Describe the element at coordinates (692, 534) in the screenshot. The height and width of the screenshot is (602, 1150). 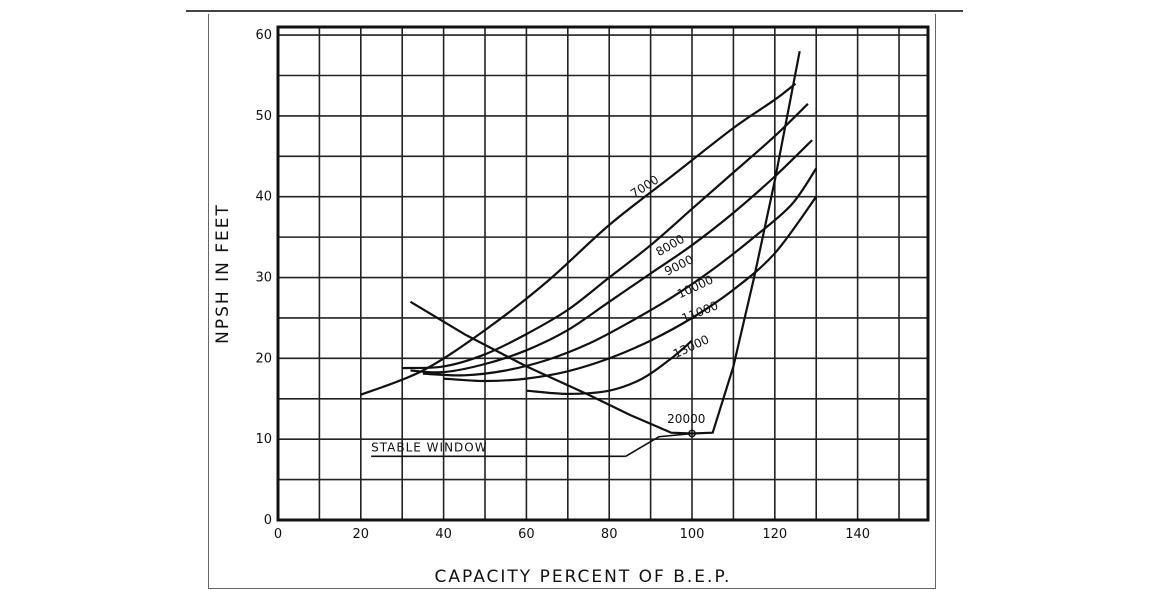
I see `x-tick-label: 100` at that location.